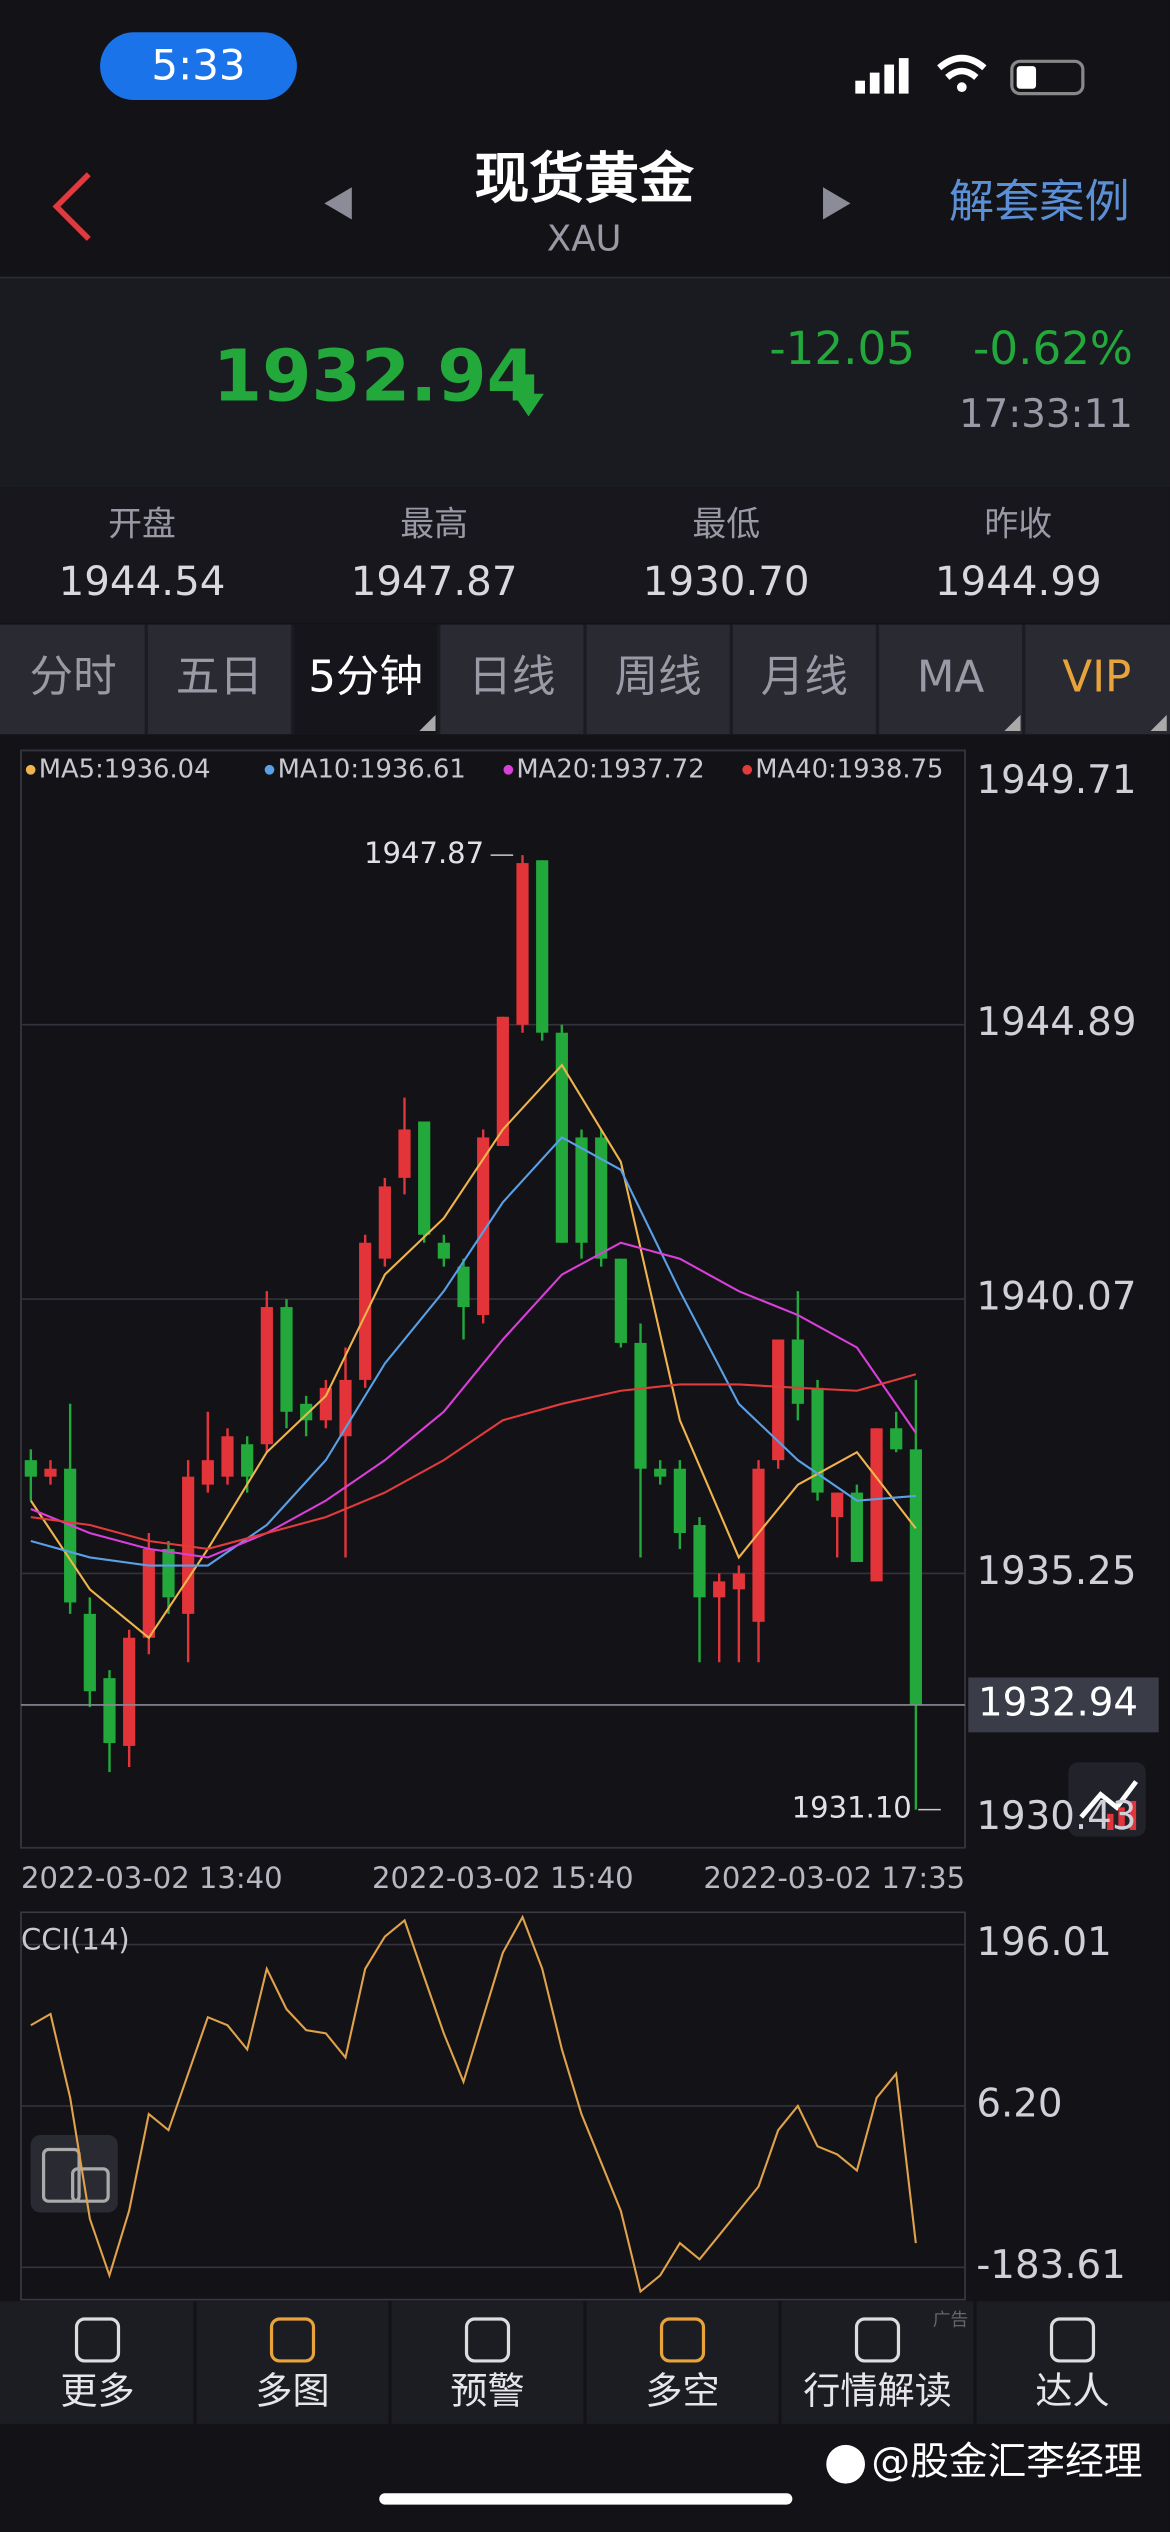  What do you see at coordinates (834, 1878) in the screenshot?
I see `x-tick-label: 2022-03-02 17:35` at bounding box center [834, 1878].